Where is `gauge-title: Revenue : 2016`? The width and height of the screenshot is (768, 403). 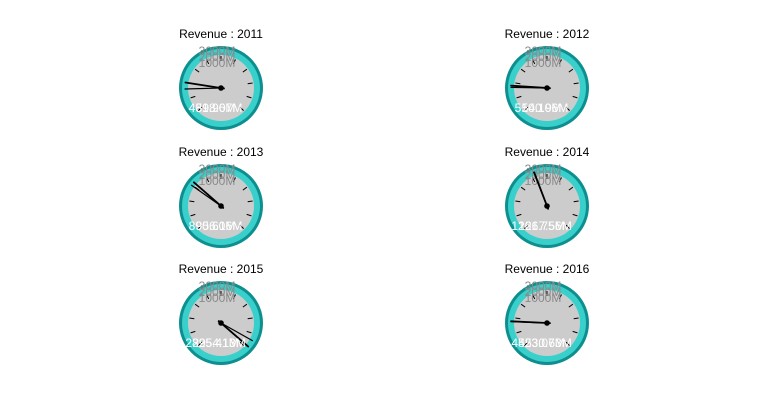
gauge-title: Revenue : 2016 is located at coordinates (547, 269).